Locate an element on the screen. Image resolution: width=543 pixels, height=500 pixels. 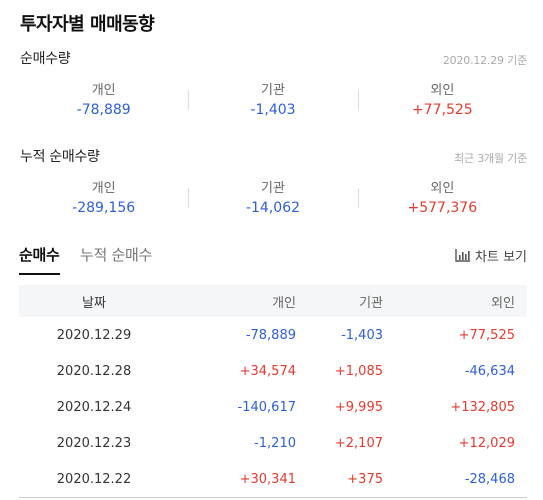
table-row: 2020.12.28 +34,574 +1,085 -46,634 is located at coordinates (273, 371).